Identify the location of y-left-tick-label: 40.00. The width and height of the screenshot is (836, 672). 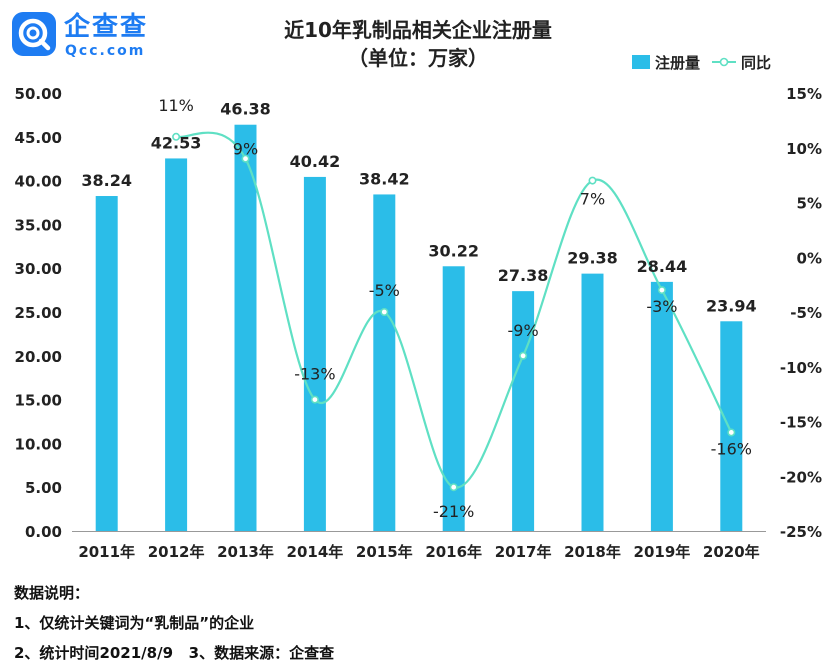
(38, 182).